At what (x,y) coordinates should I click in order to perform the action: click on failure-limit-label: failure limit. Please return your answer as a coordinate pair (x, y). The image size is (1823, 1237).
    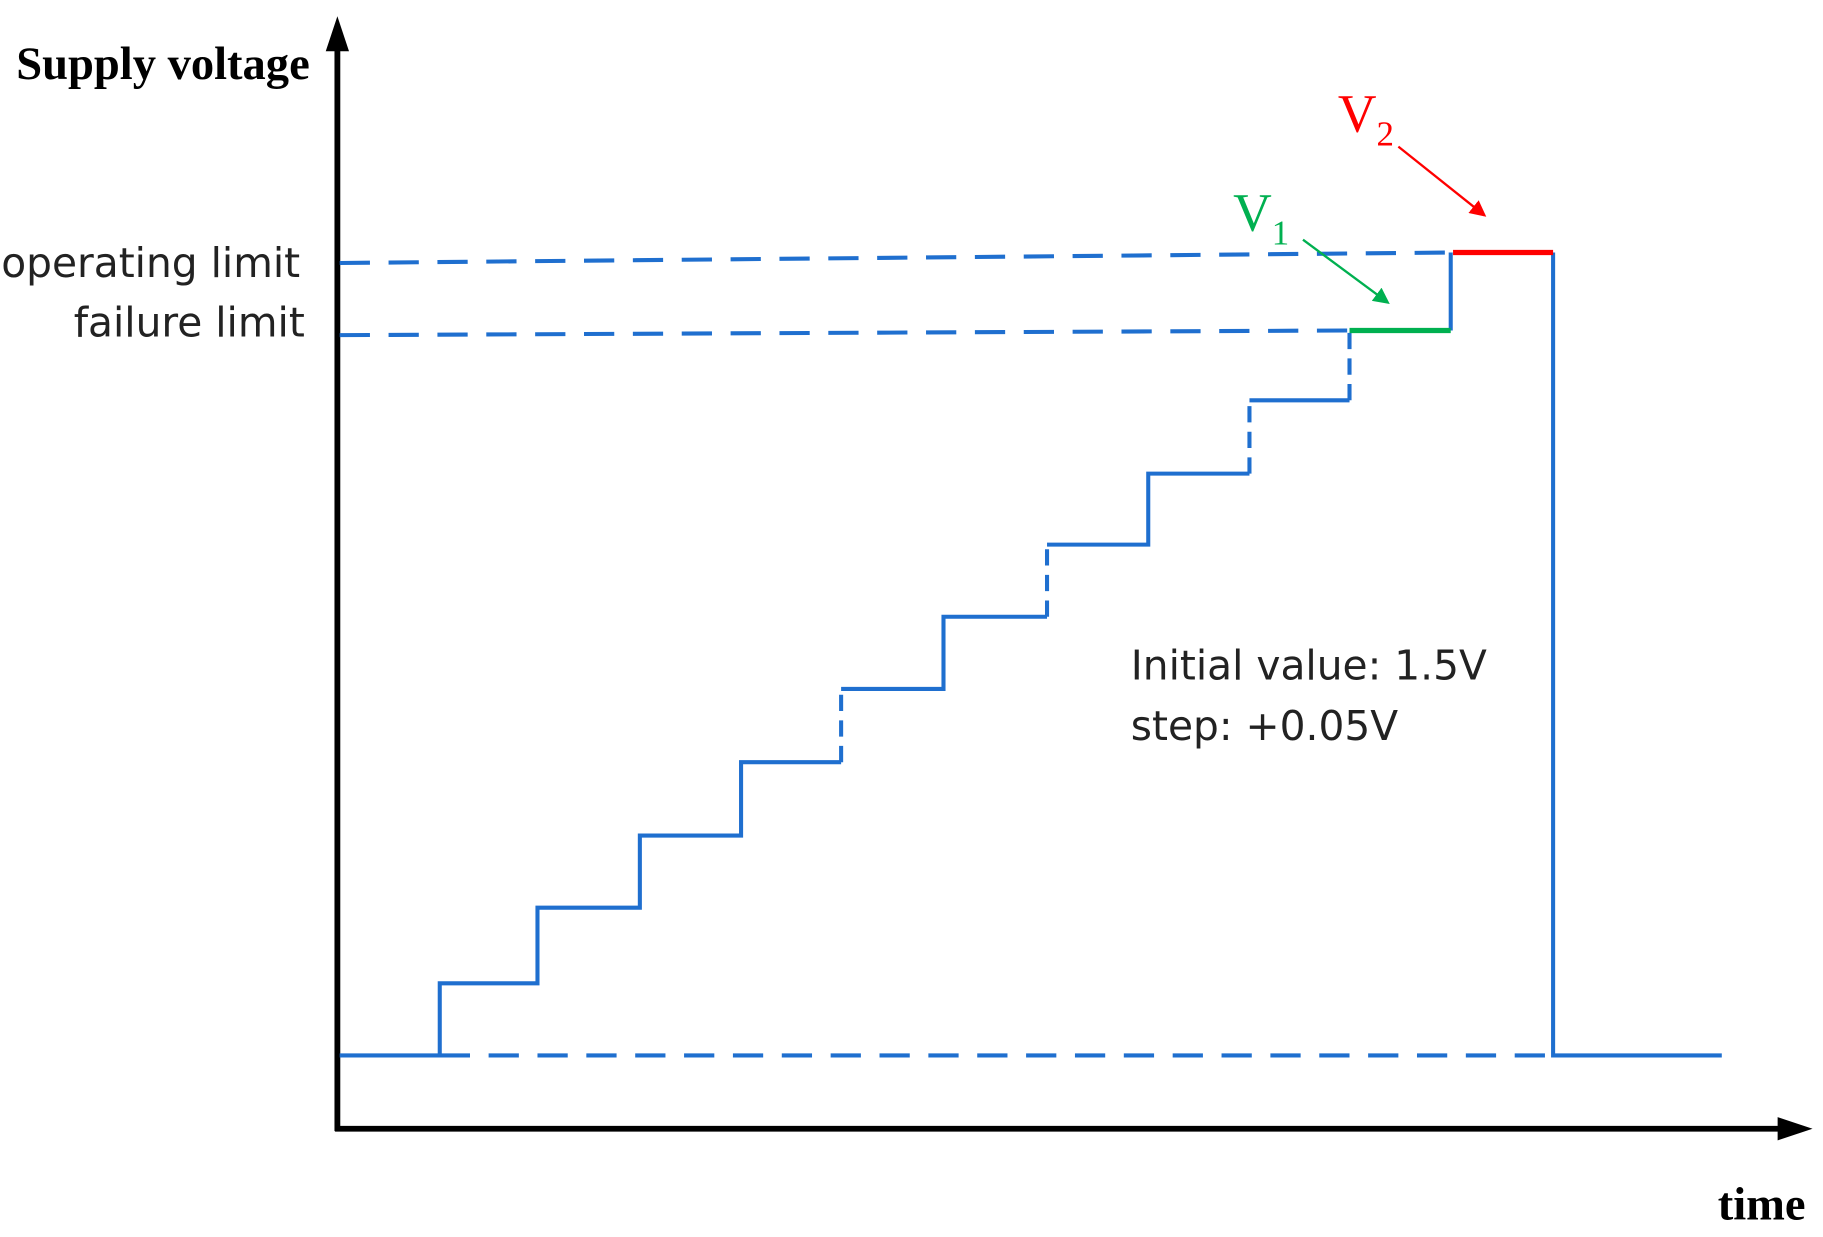
    Looking at the image, I should click on (189, 322).